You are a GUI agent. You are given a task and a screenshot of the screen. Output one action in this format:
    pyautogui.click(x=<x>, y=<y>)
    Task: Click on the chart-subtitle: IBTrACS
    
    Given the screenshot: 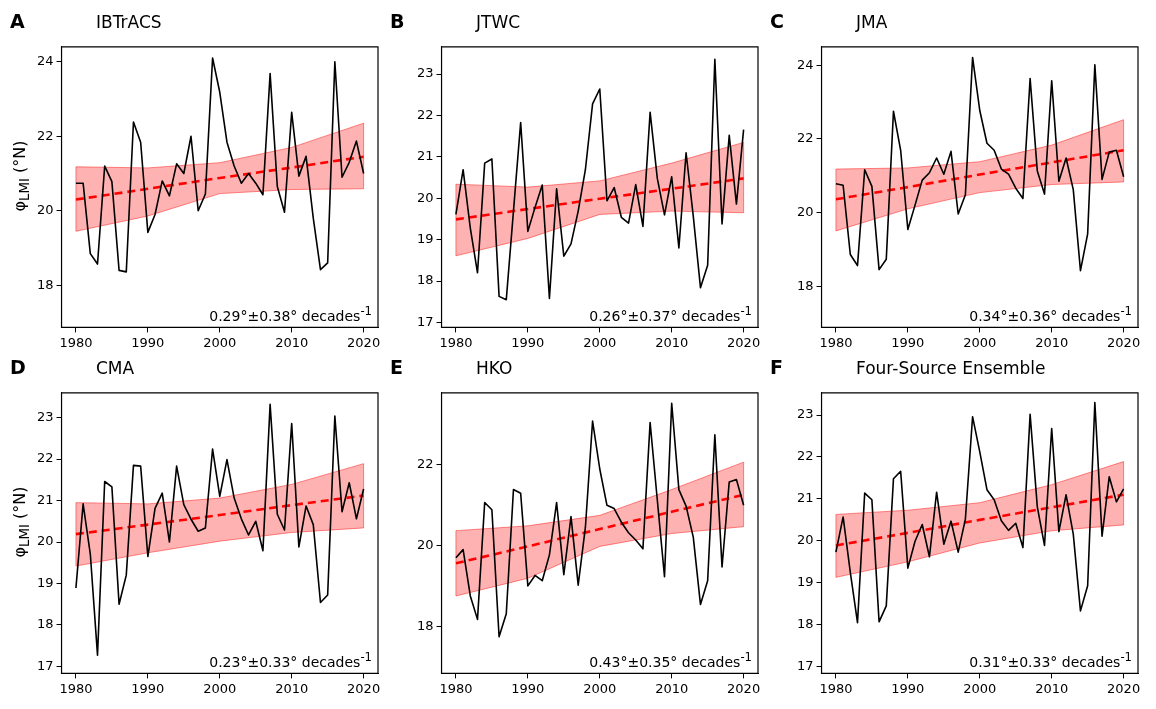 What is the action you would take?
    pyautogui.click(x=129, y=22)
    